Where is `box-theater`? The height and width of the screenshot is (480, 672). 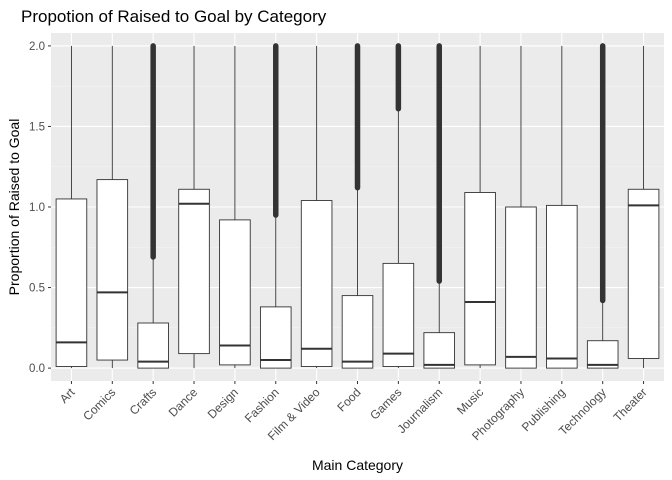
box-theater is located at coordinates (643, 207).